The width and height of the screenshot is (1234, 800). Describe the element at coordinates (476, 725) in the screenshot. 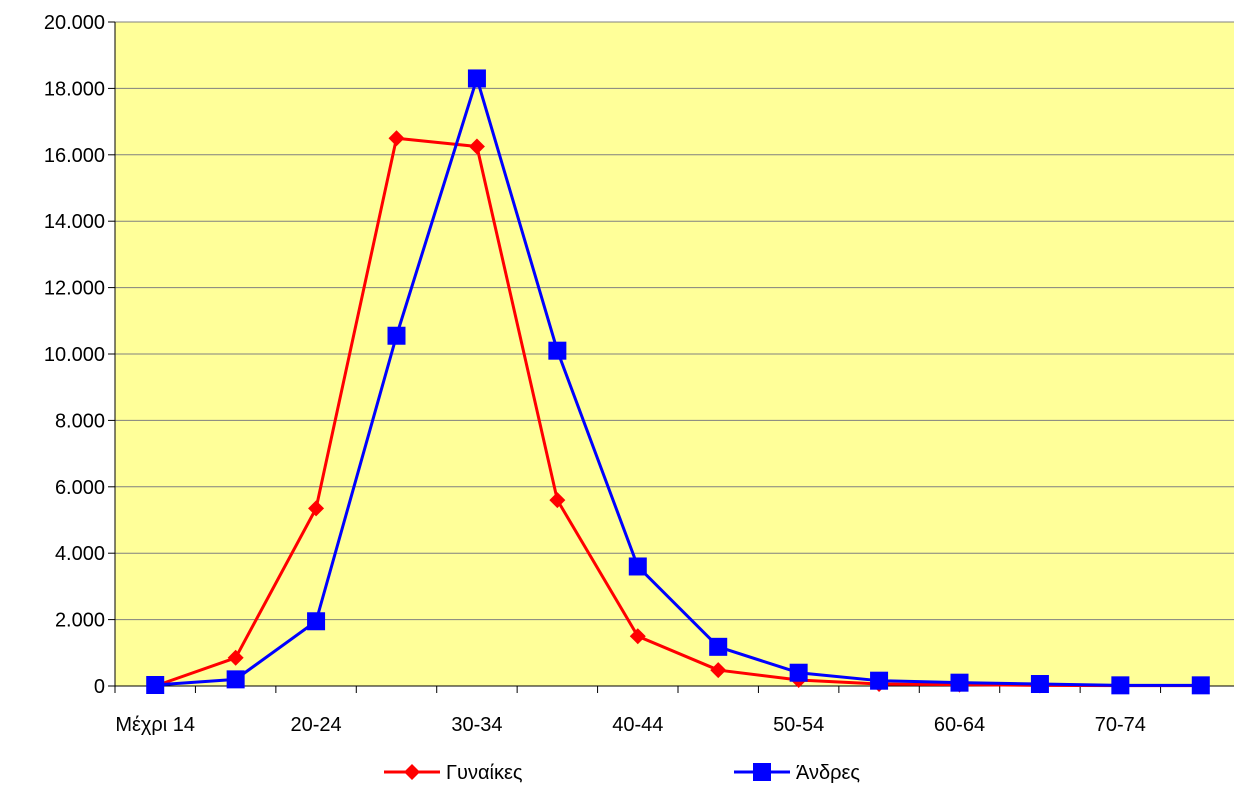

I see `x-tick-label: 30-34` at that location.